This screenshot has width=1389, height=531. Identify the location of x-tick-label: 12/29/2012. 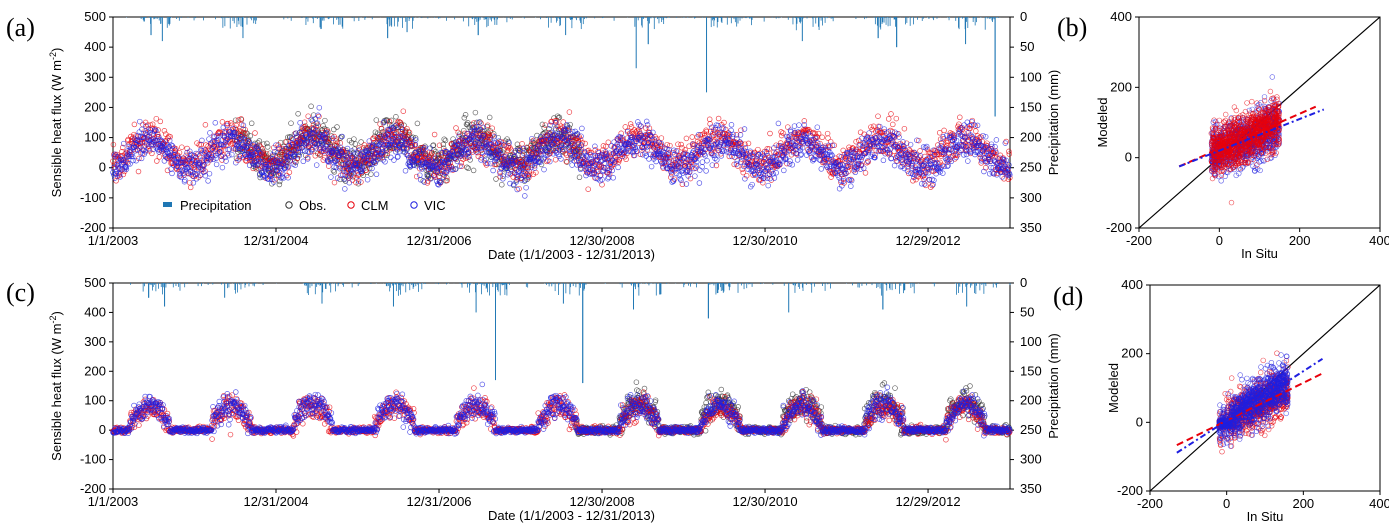
(928, 240).